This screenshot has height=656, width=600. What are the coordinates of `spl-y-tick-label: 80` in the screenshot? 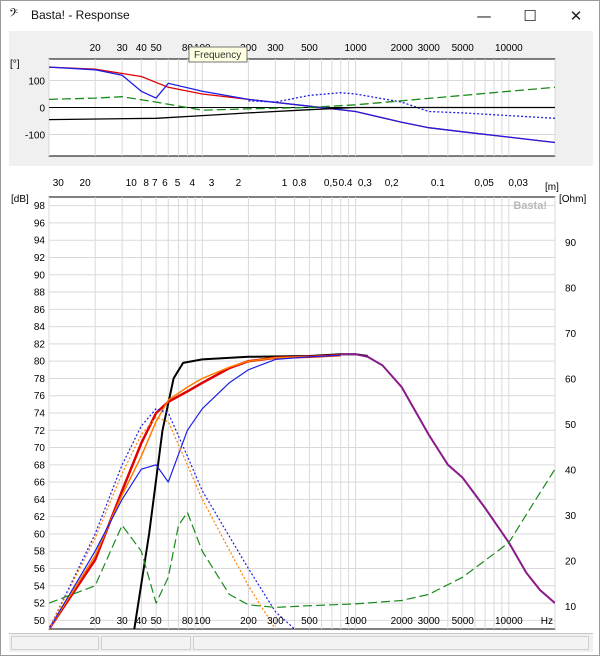 It's located at (40, 362).